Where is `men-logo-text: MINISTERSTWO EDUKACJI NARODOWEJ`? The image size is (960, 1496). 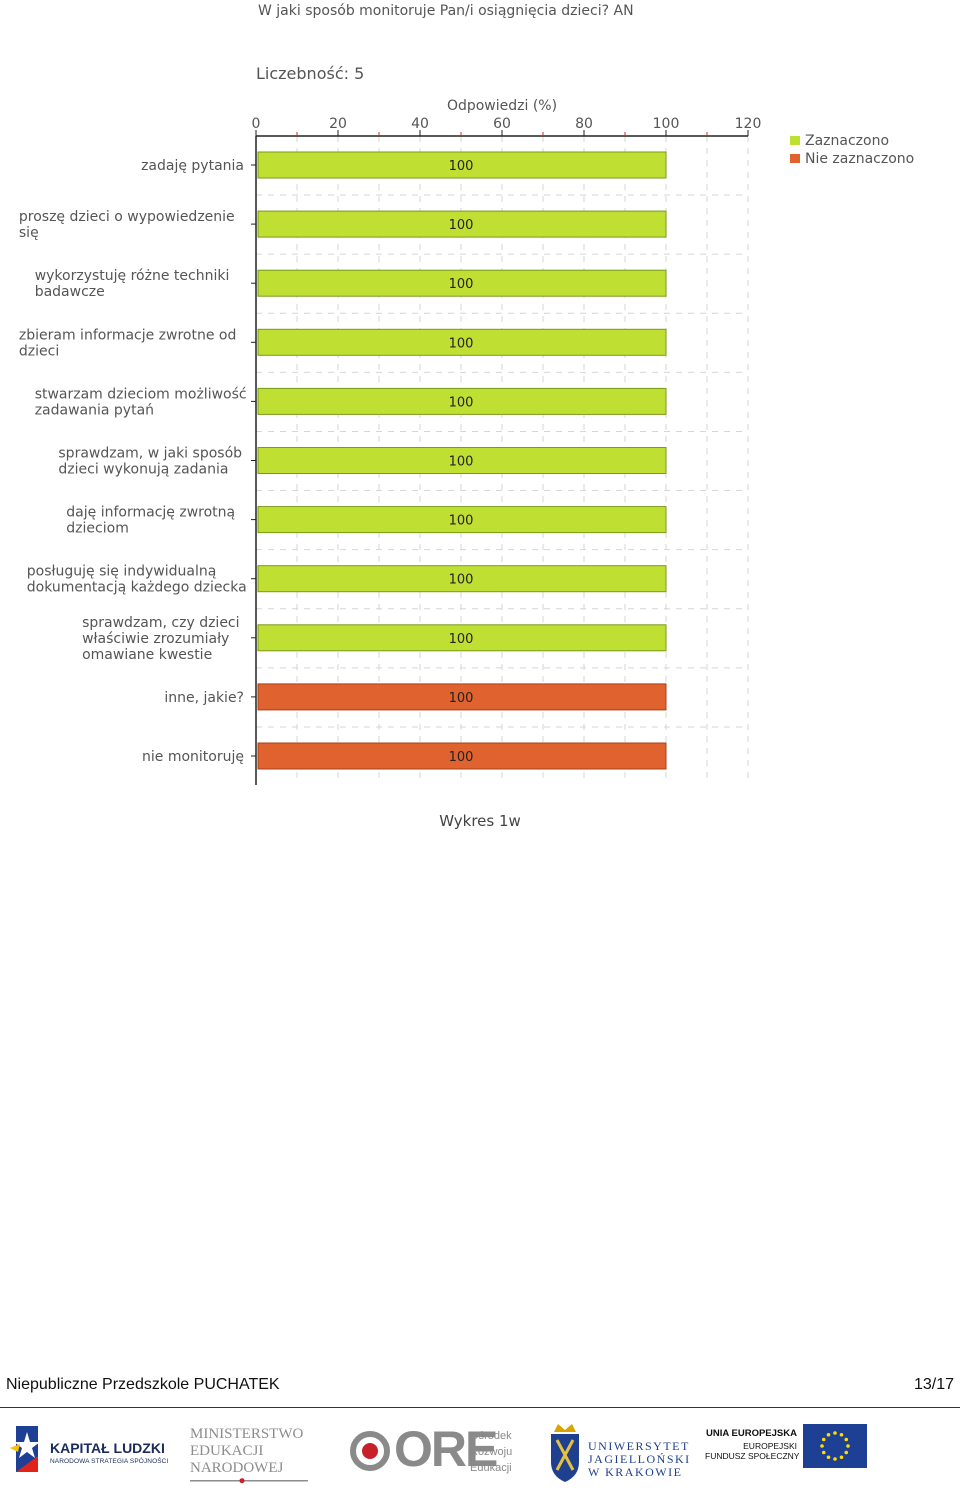
men-logo-text: MINISTERSTWO EDUKACJI NARODOWEJ is located at coordinates (247, 1451).